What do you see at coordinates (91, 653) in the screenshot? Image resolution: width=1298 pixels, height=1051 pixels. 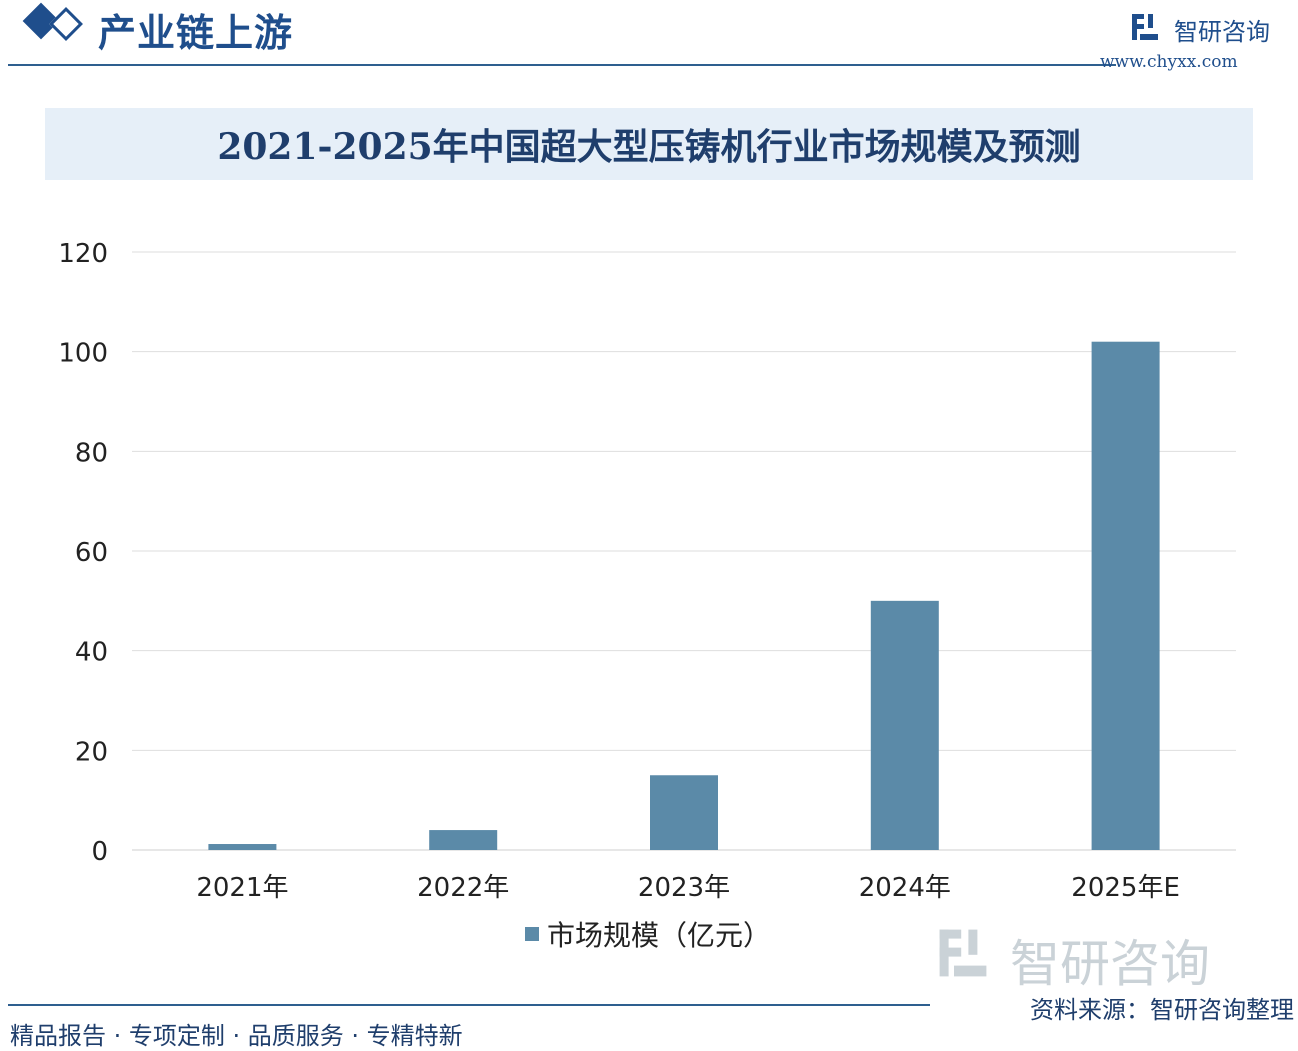 I see `y-tick-label: 40` at bounding box center [91, 653].